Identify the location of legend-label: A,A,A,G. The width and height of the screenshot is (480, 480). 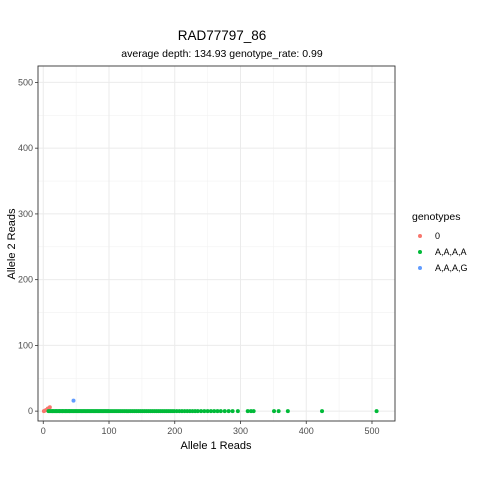
(451, 268).